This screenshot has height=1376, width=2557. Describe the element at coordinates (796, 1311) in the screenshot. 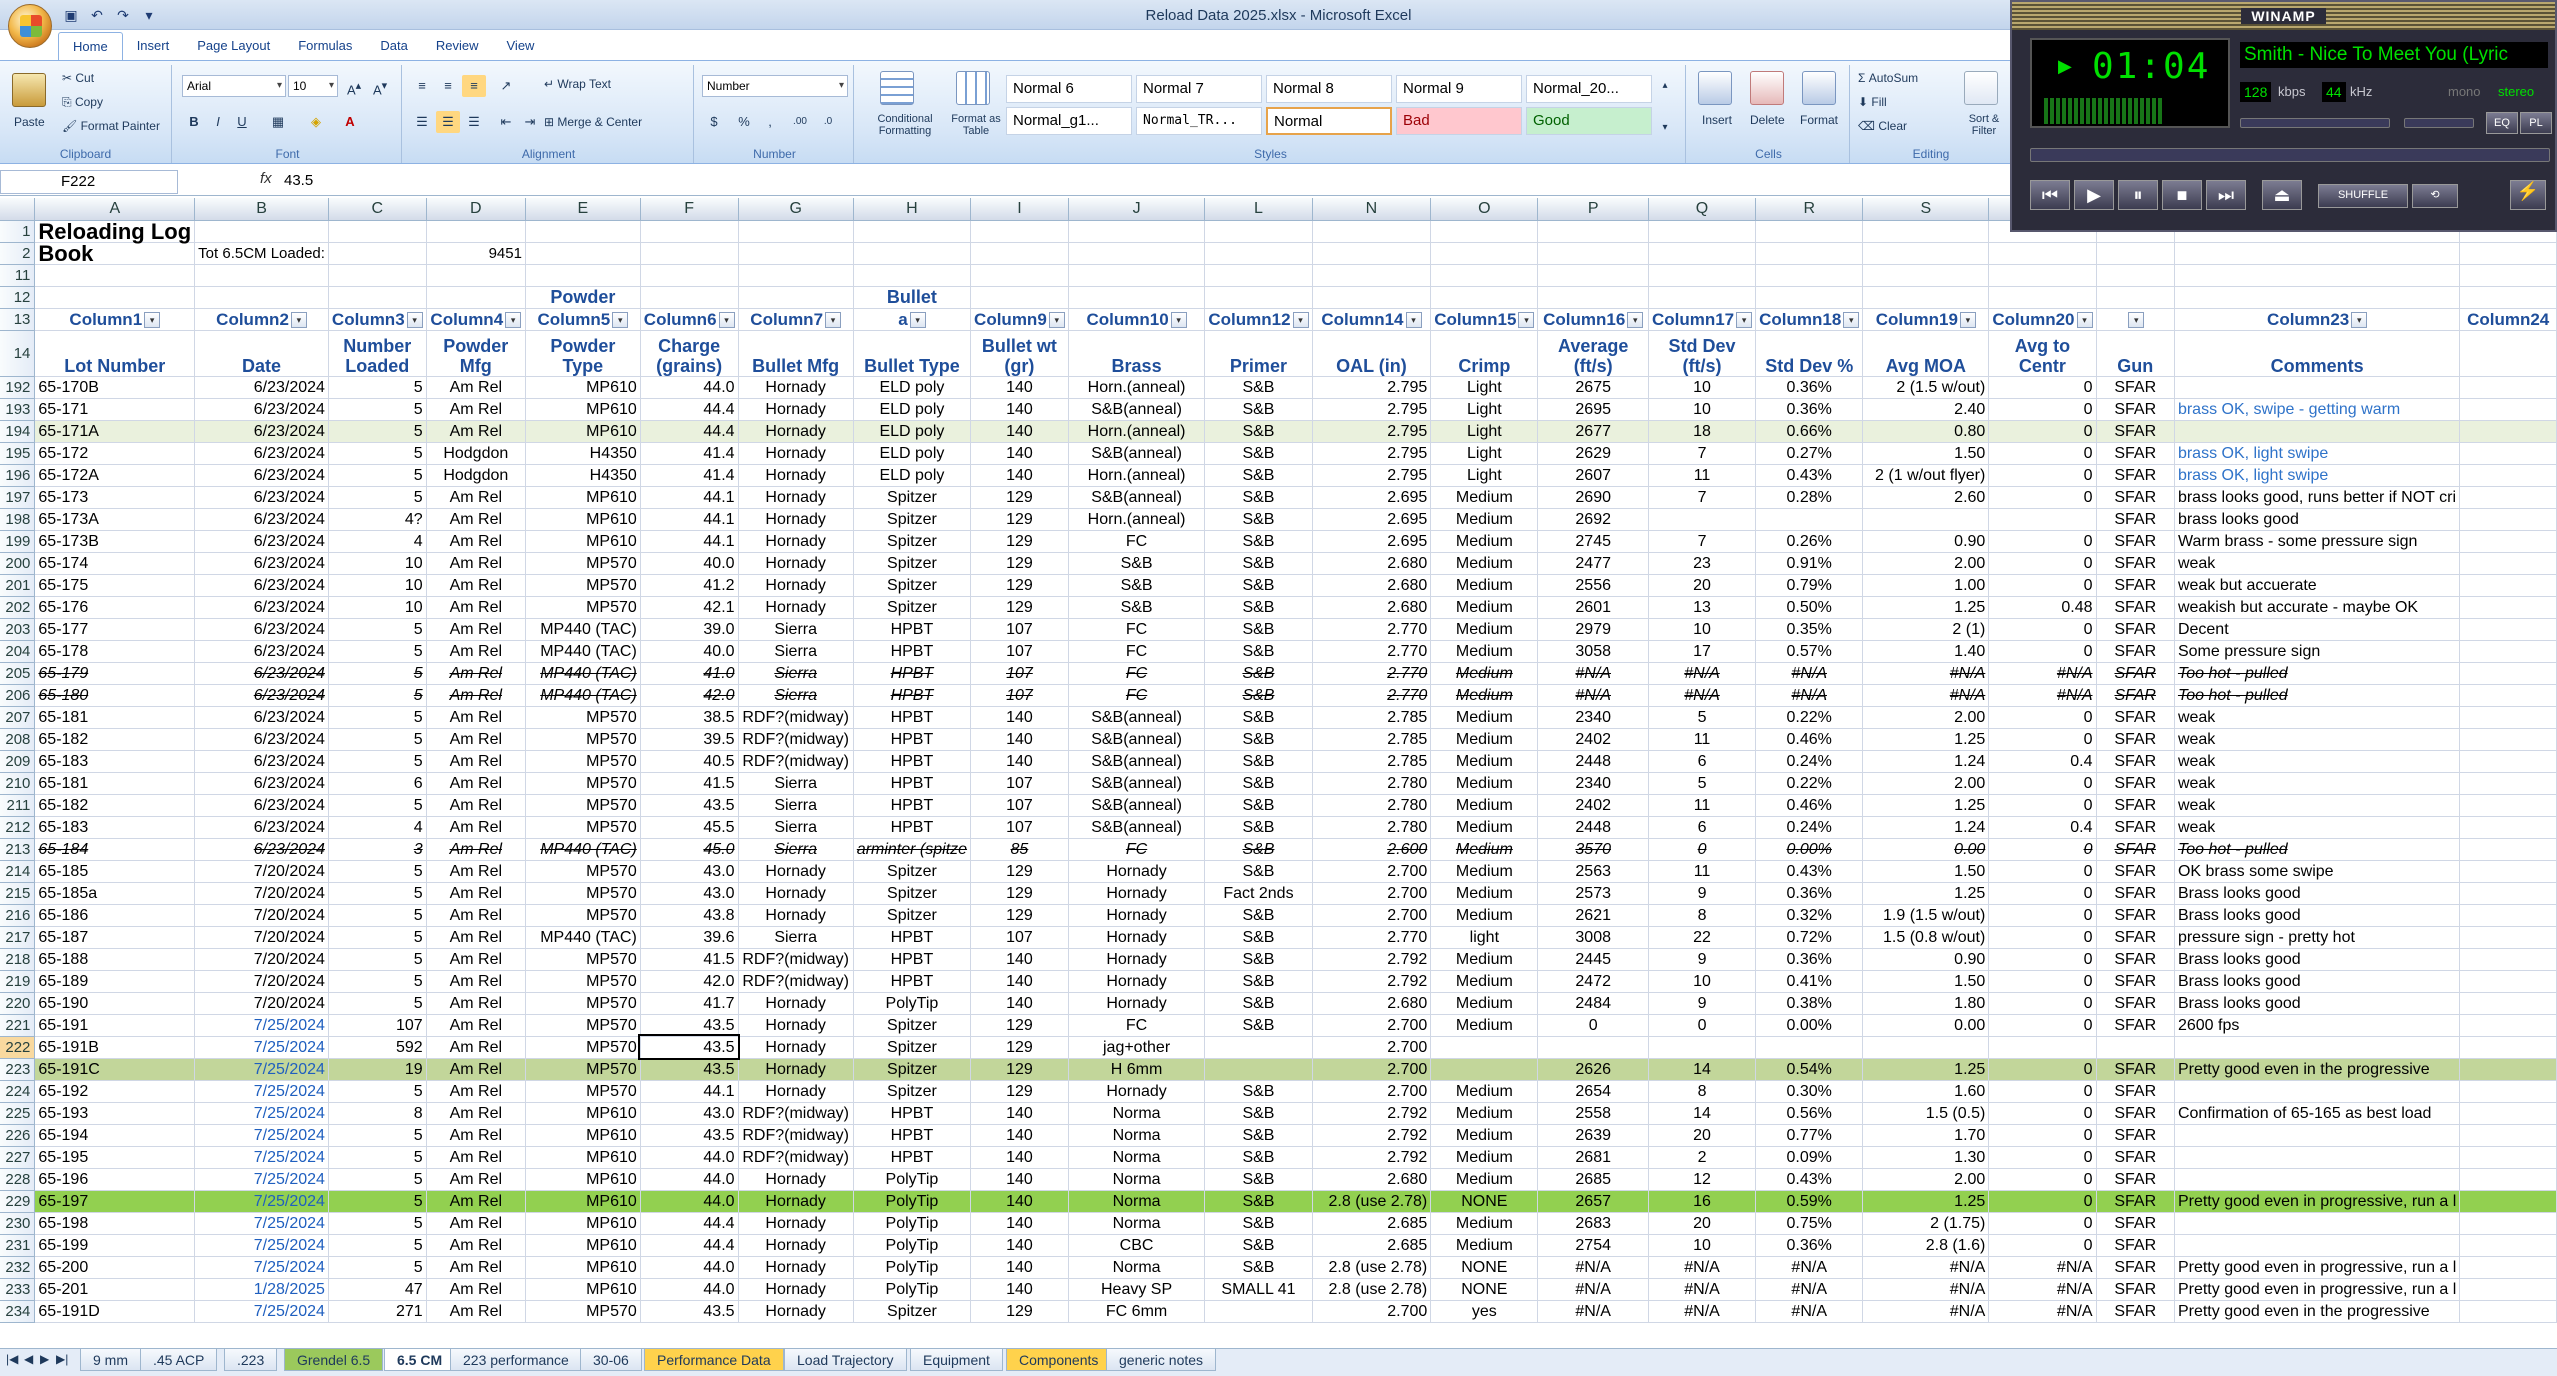

I see `cell-g234: Hornady` at that location.